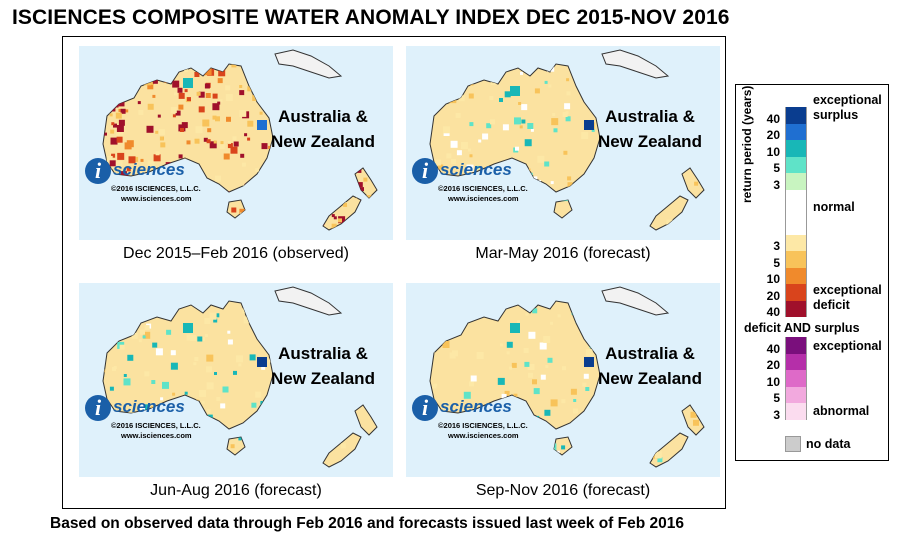 This screenshot has height=551, width=900. I want to click on panel-caption: Sep-Nov 2016 (forecast), so click(563, 490).